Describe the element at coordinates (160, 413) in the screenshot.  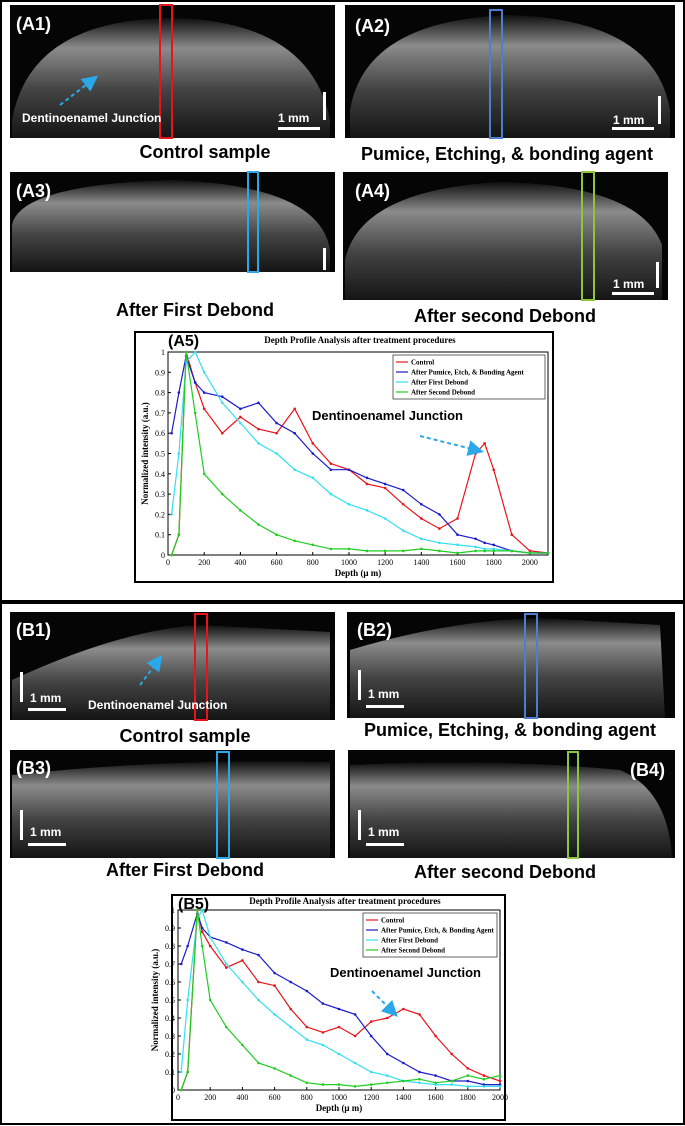
I see `y-tick-label: 0.7` at that location.